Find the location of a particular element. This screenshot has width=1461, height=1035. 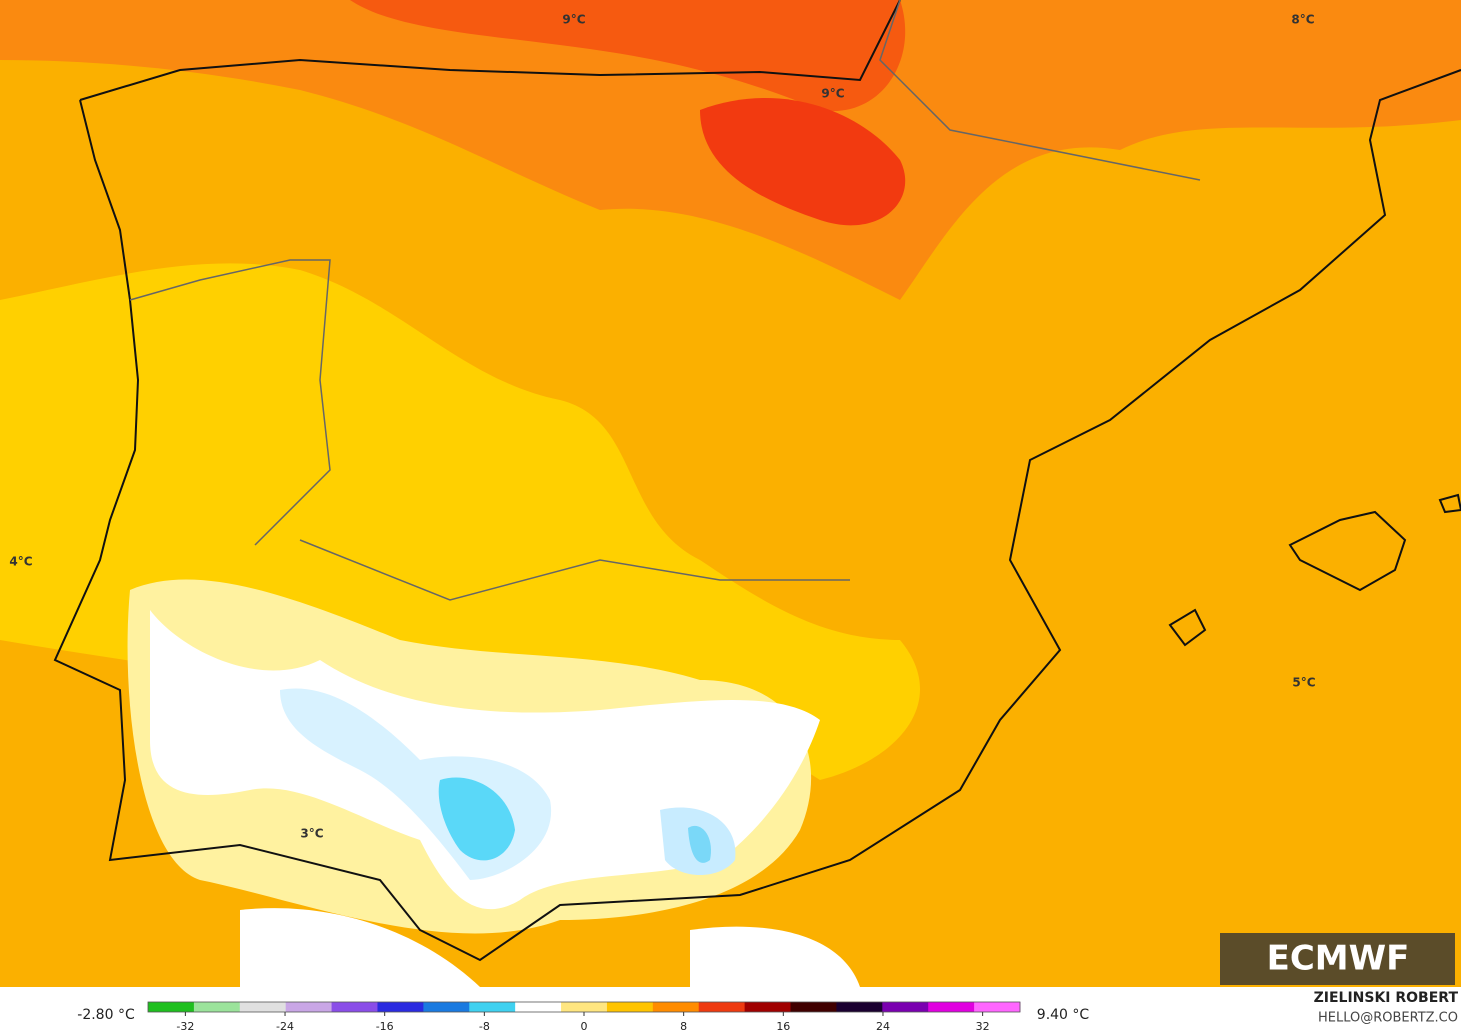

colorbar-tick-label: 24 is located at coordinates (883, 1026).